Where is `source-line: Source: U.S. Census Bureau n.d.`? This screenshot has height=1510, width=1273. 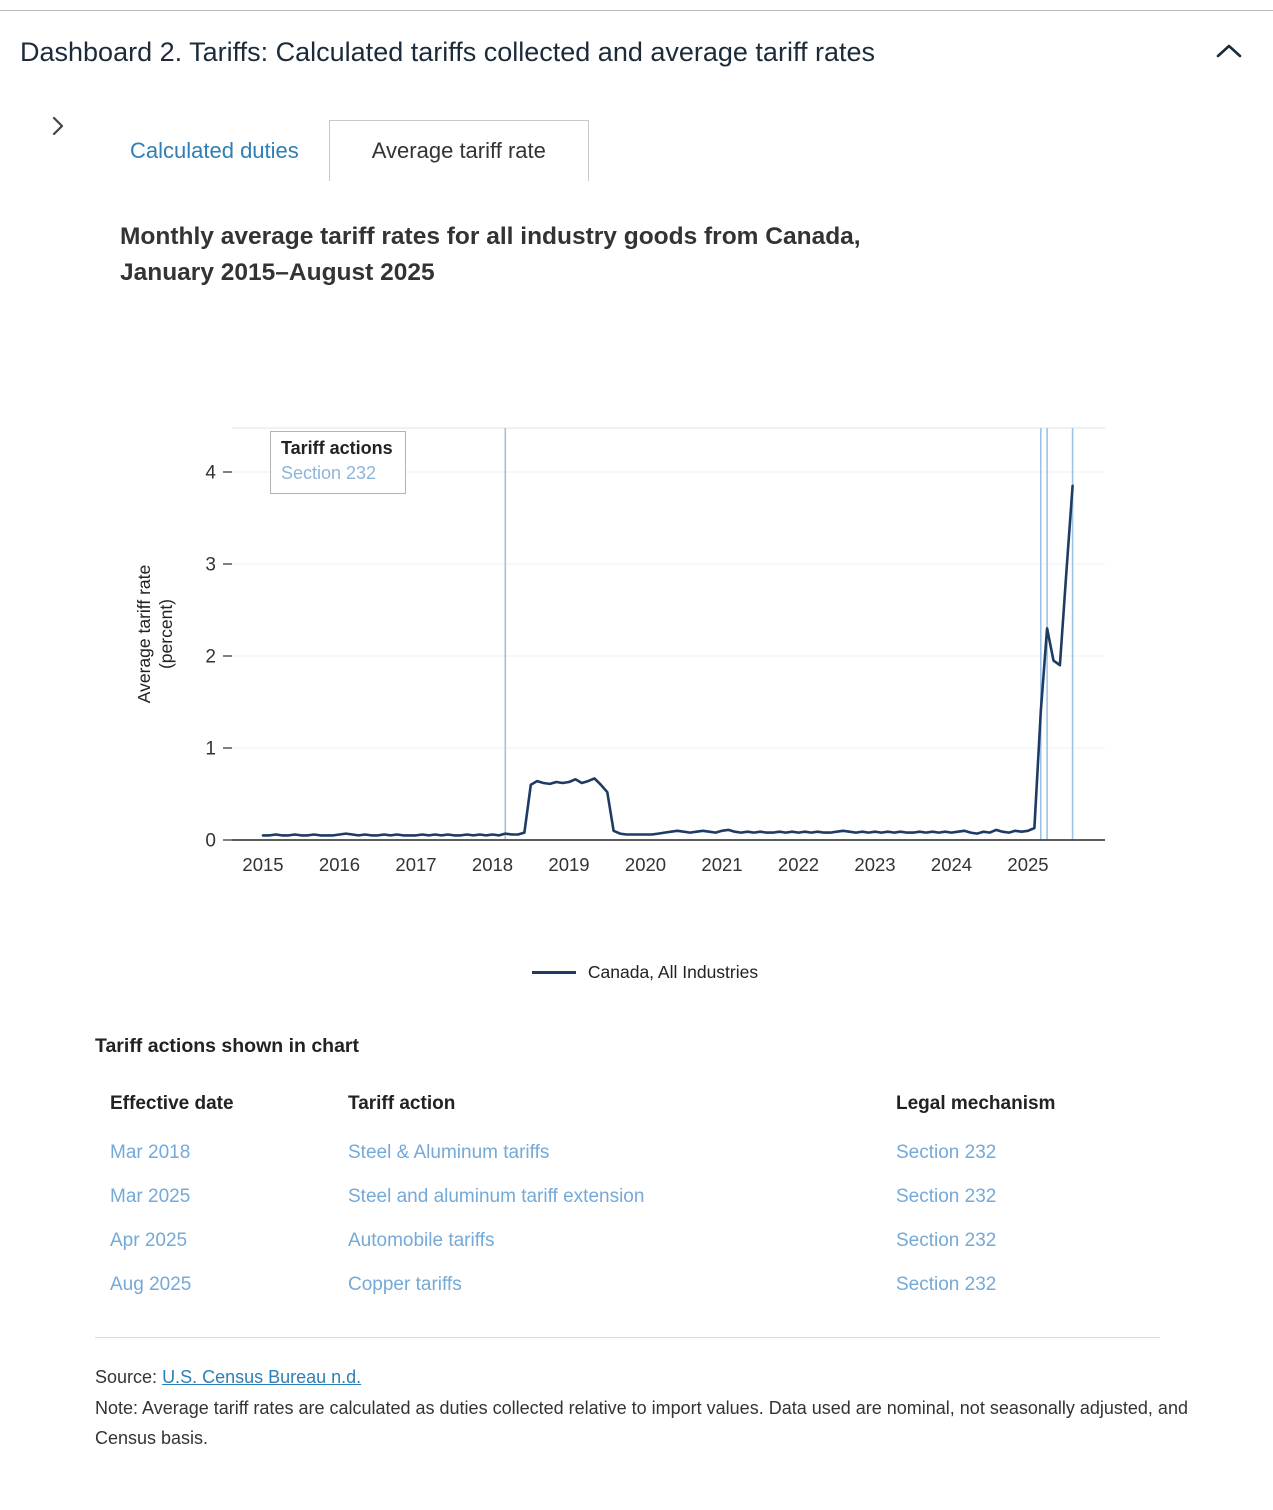 source-line: Source: U.S. Census Bureau n.d. is located at coordinates (642, 1377).